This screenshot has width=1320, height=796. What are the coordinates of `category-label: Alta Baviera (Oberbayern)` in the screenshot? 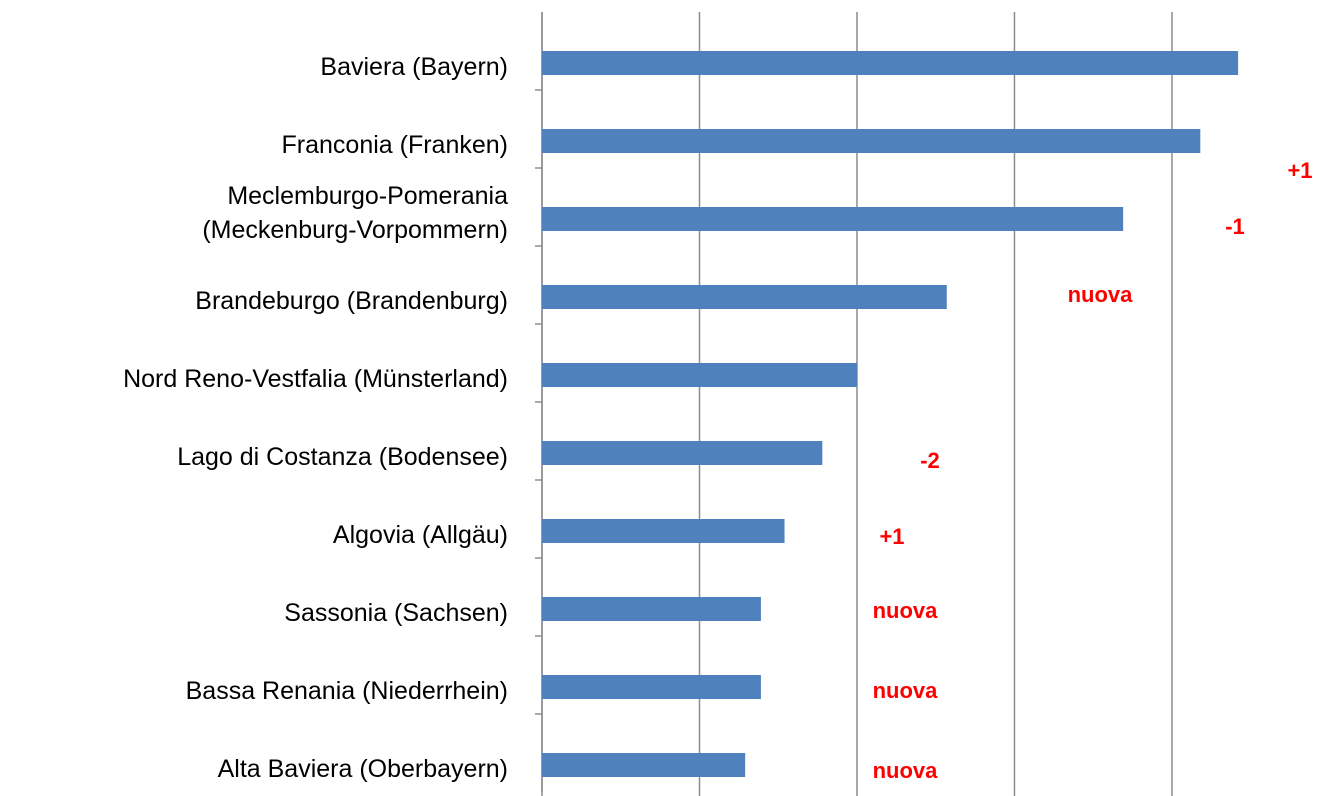 It's located at (362, 769).